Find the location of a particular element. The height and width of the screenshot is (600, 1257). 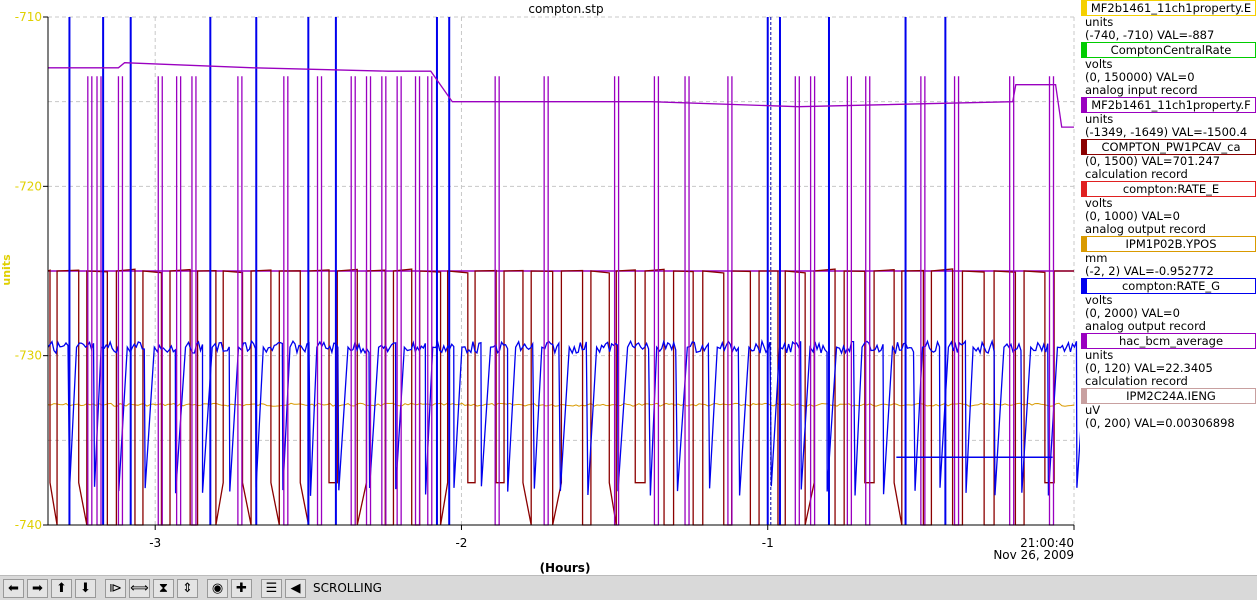

arrow-left-icon: ⬅ is located at coordinates (13, 588).